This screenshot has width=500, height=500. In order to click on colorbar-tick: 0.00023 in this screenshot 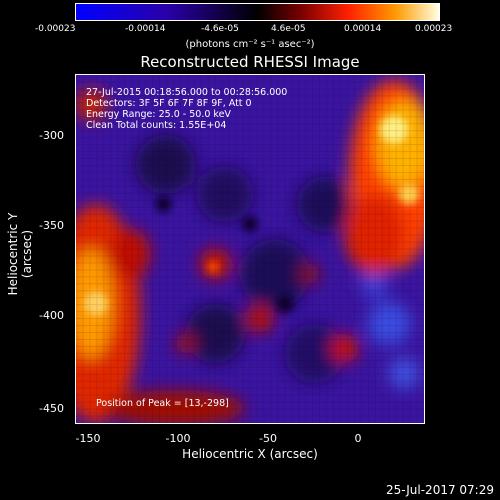, I will do `click(434, 29)`.